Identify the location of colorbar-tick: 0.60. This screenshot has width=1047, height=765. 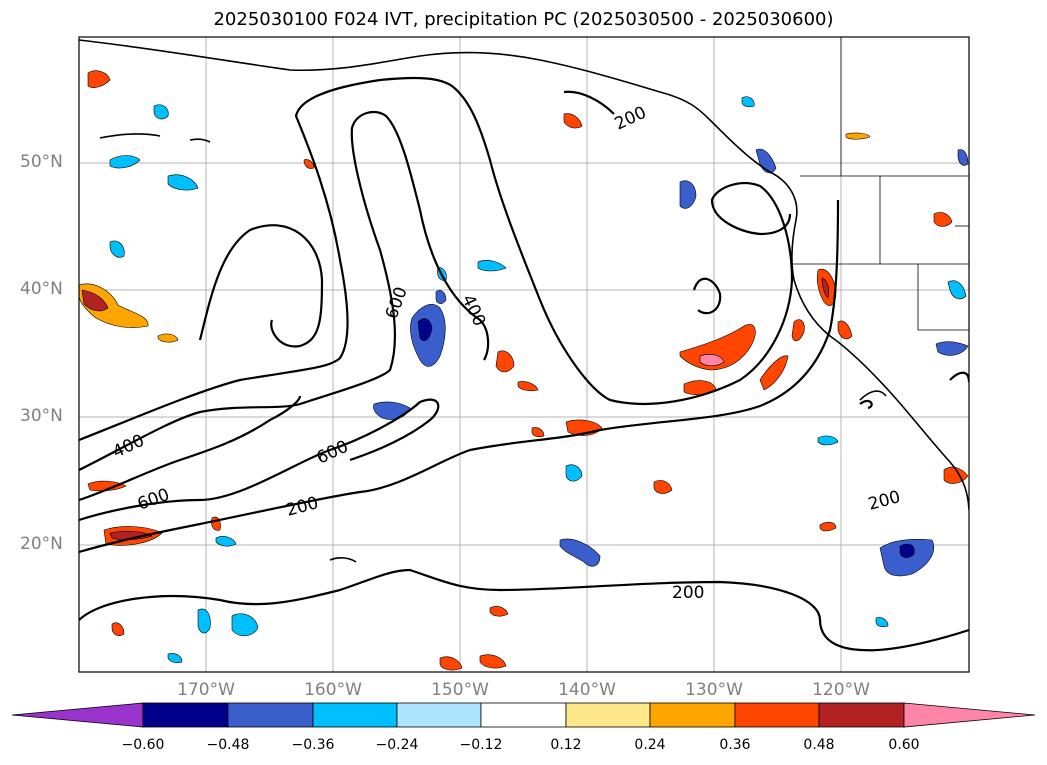
(904, 745).